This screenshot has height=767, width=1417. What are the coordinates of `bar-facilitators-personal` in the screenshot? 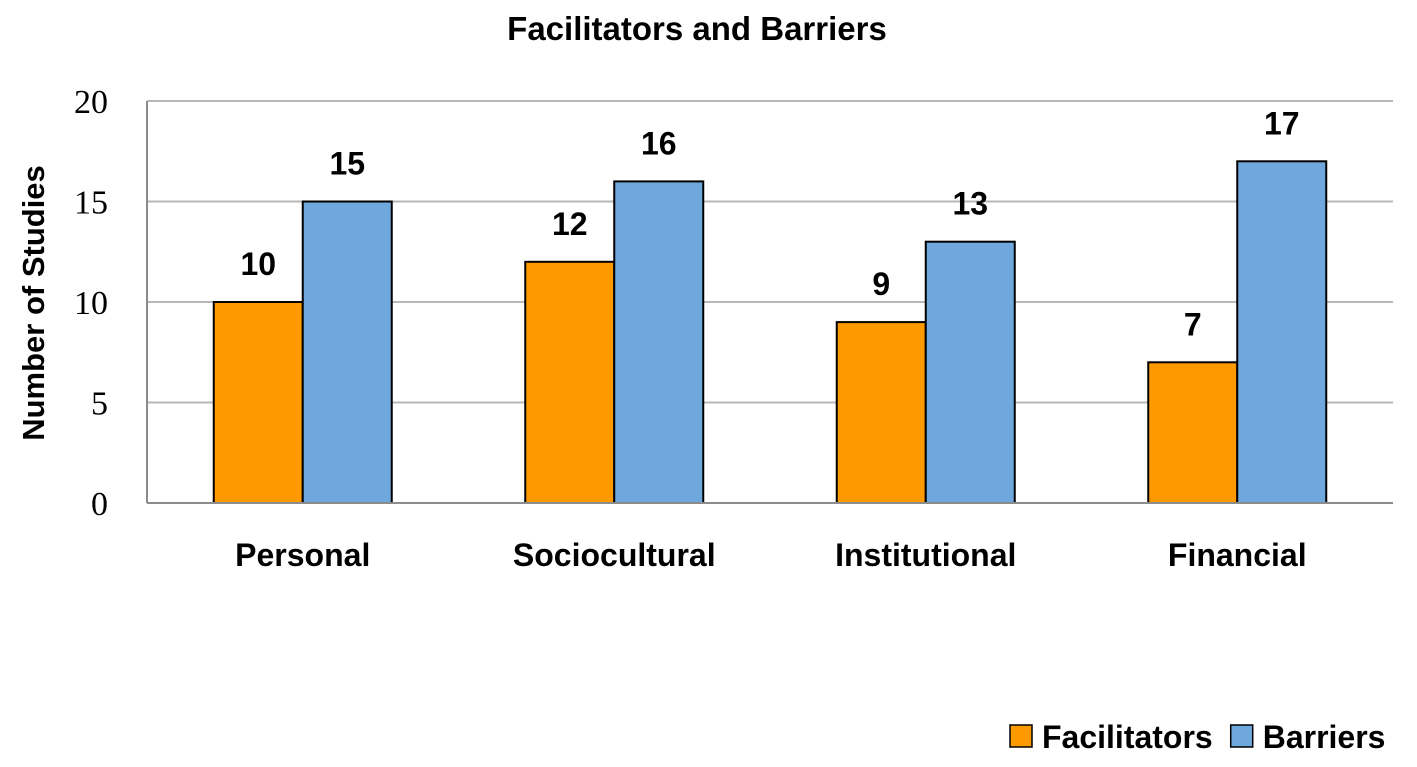 It's located at (258, 402).